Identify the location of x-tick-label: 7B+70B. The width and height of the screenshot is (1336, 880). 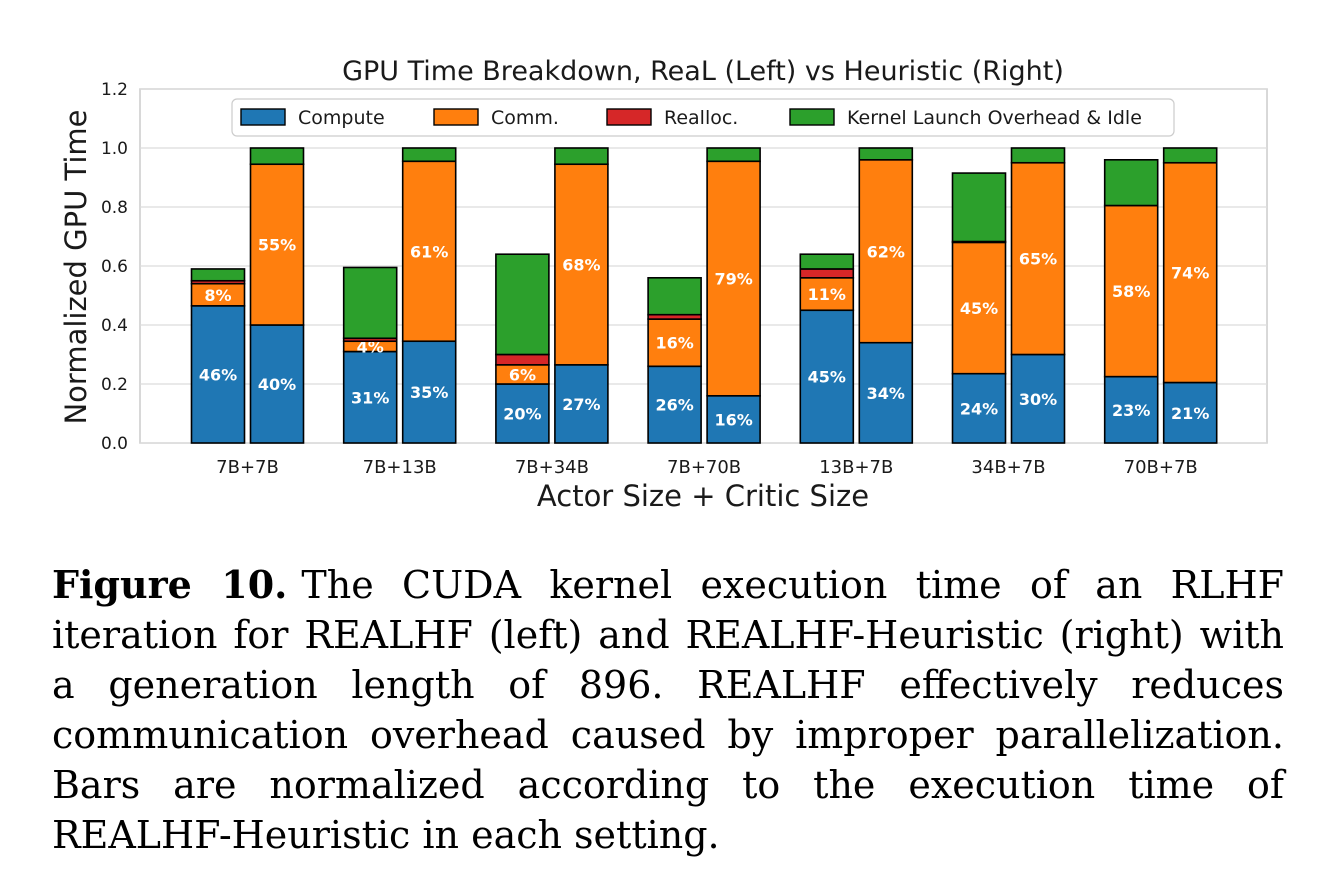
(704, 467).